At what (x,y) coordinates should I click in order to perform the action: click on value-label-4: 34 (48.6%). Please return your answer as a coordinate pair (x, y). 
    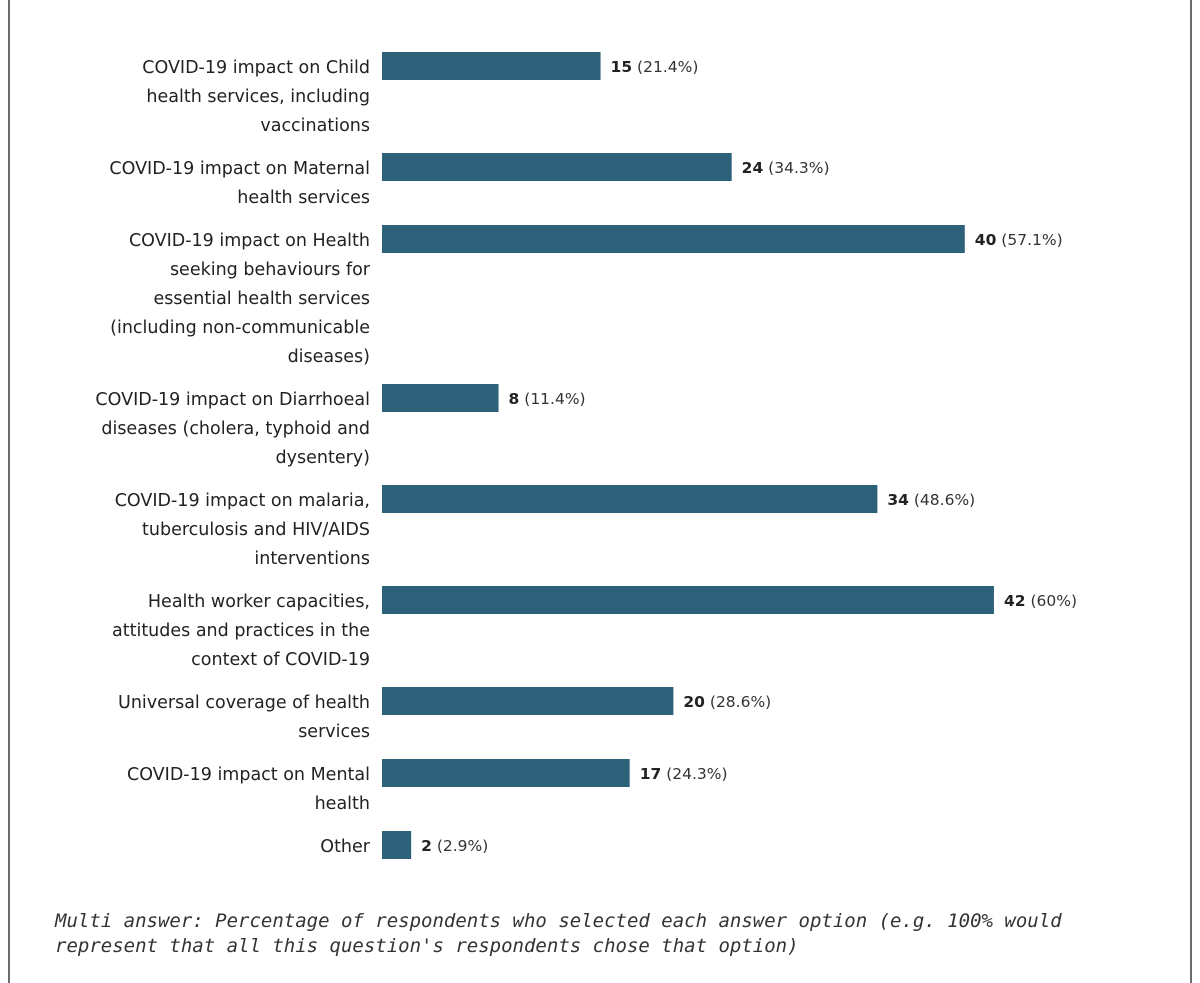
    Looking at the image, I should click on (931, 500).